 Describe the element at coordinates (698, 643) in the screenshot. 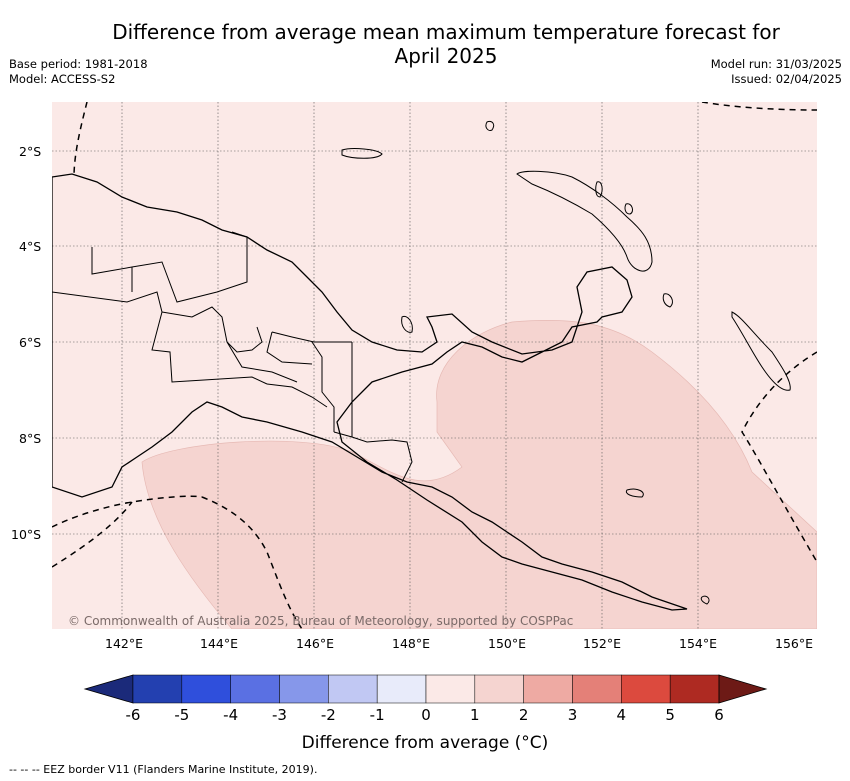

I see `lon-label: 154°E` at that location.